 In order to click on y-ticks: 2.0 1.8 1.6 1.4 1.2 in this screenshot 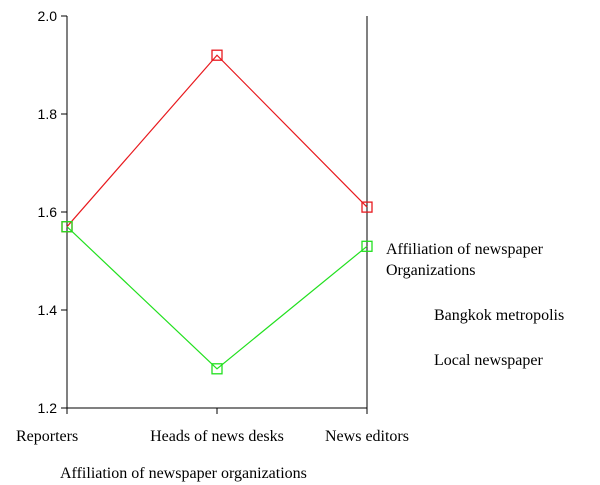, I will do `click(52, 212)`.